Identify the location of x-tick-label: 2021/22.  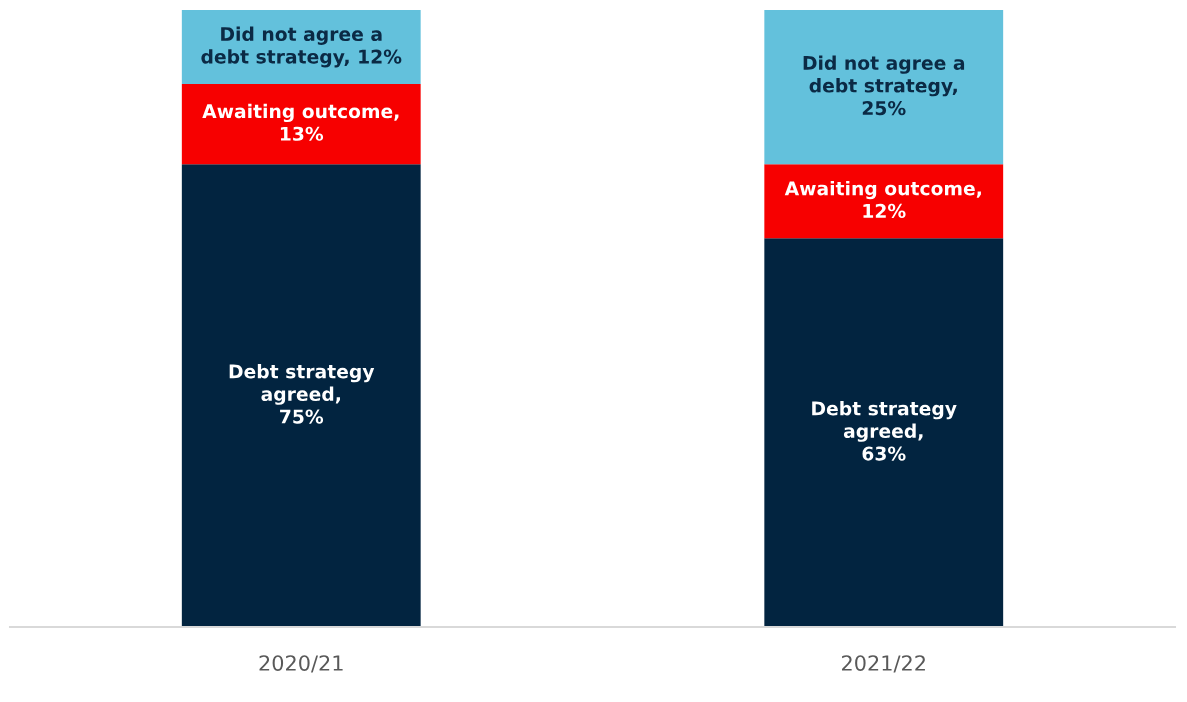
(883, 664).